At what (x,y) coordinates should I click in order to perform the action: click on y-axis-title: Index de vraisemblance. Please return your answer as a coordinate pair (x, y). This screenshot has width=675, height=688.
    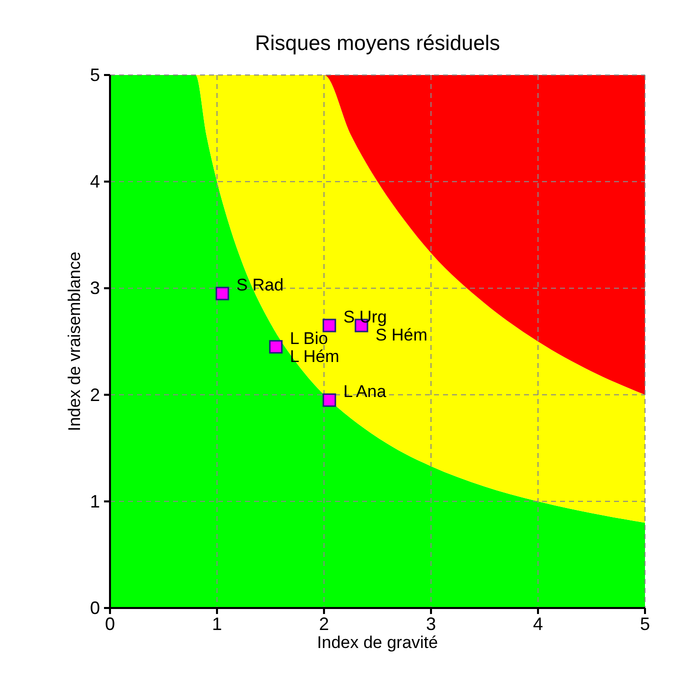
    Looking at the image, I should click on (74, 342).